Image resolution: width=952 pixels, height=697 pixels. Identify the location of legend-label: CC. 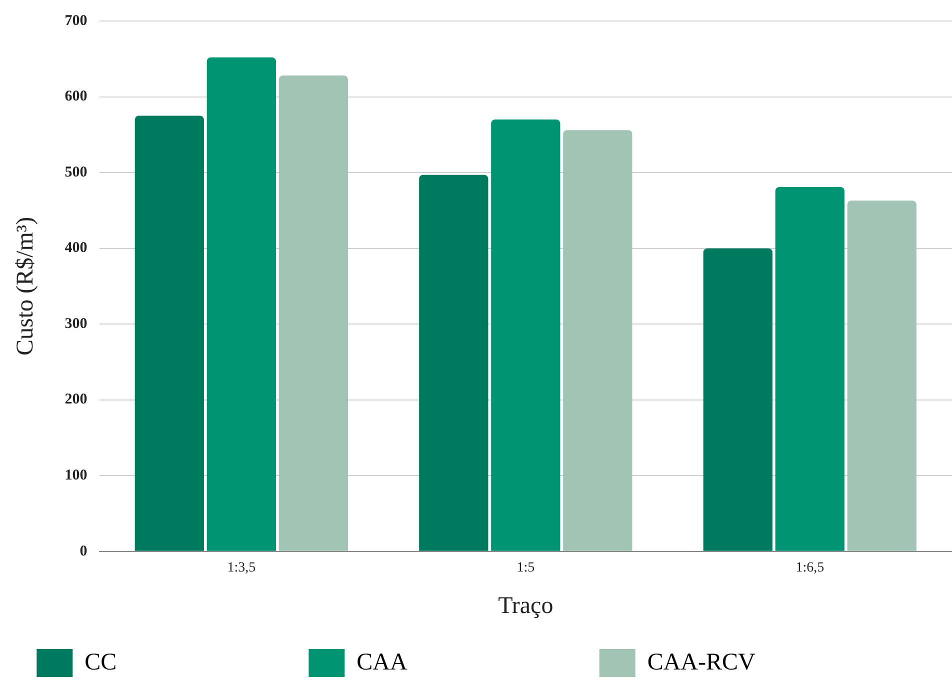
(184, 662).